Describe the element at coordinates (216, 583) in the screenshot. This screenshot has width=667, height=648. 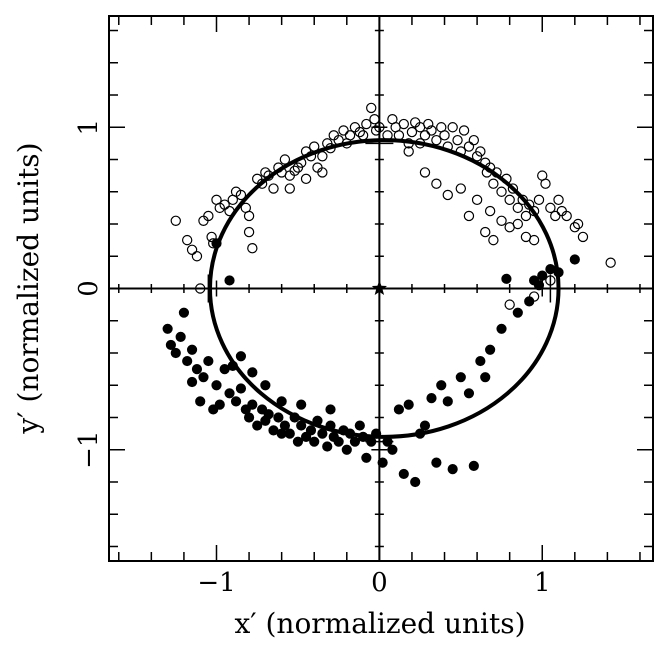
I see `x-tick-label: −1` at that location.